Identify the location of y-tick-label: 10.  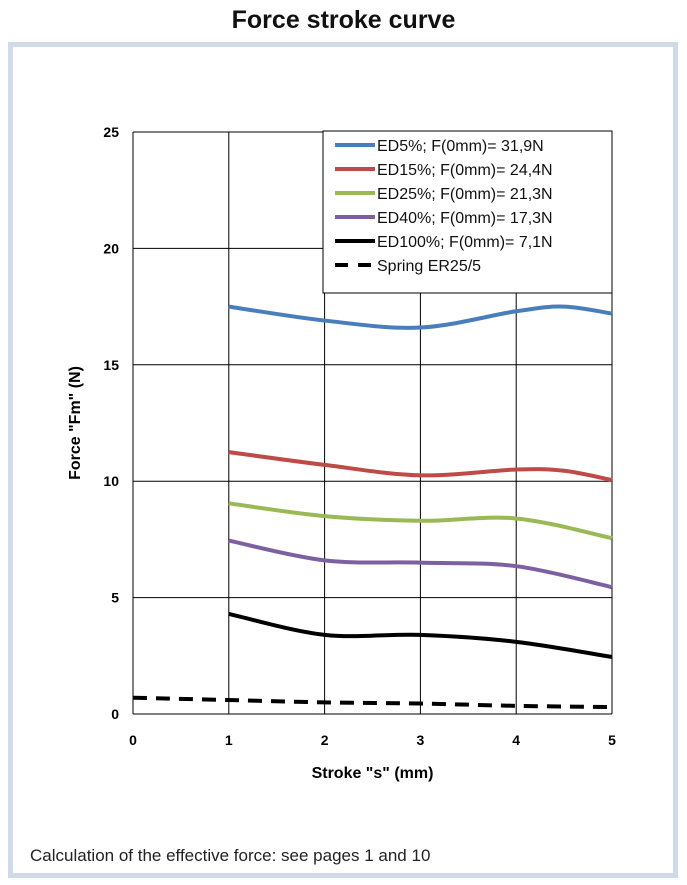
(111, 481).